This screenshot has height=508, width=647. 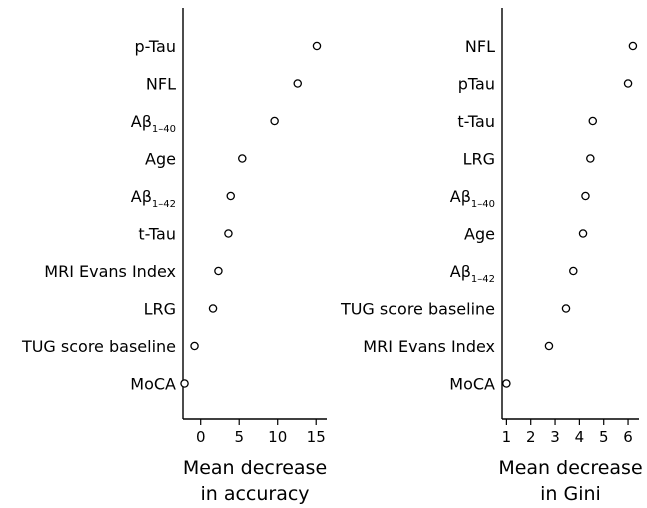 I want to click on accuracy-category-label: p-Tau, so click(x=155, y=46).